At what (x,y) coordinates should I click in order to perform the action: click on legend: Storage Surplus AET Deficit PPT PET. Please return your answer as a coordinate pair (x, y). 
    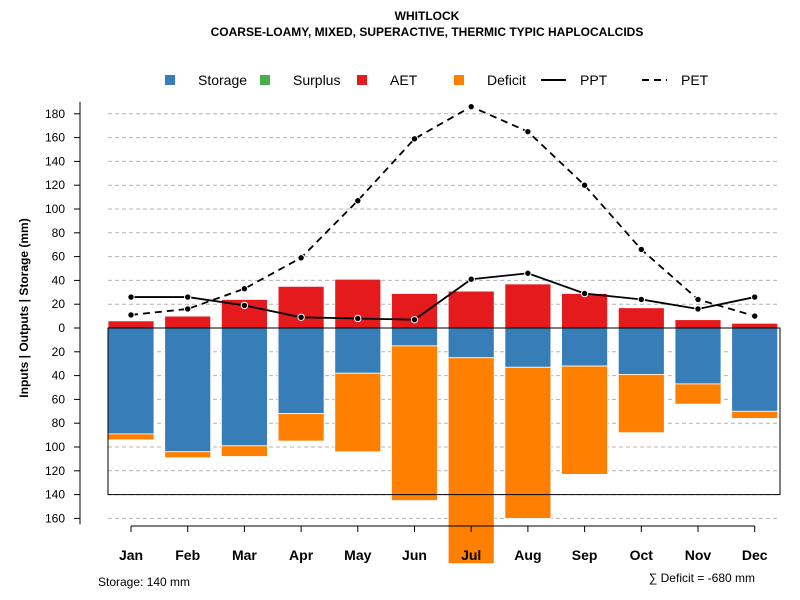
    Looking at the image, I should click on (437, 80).